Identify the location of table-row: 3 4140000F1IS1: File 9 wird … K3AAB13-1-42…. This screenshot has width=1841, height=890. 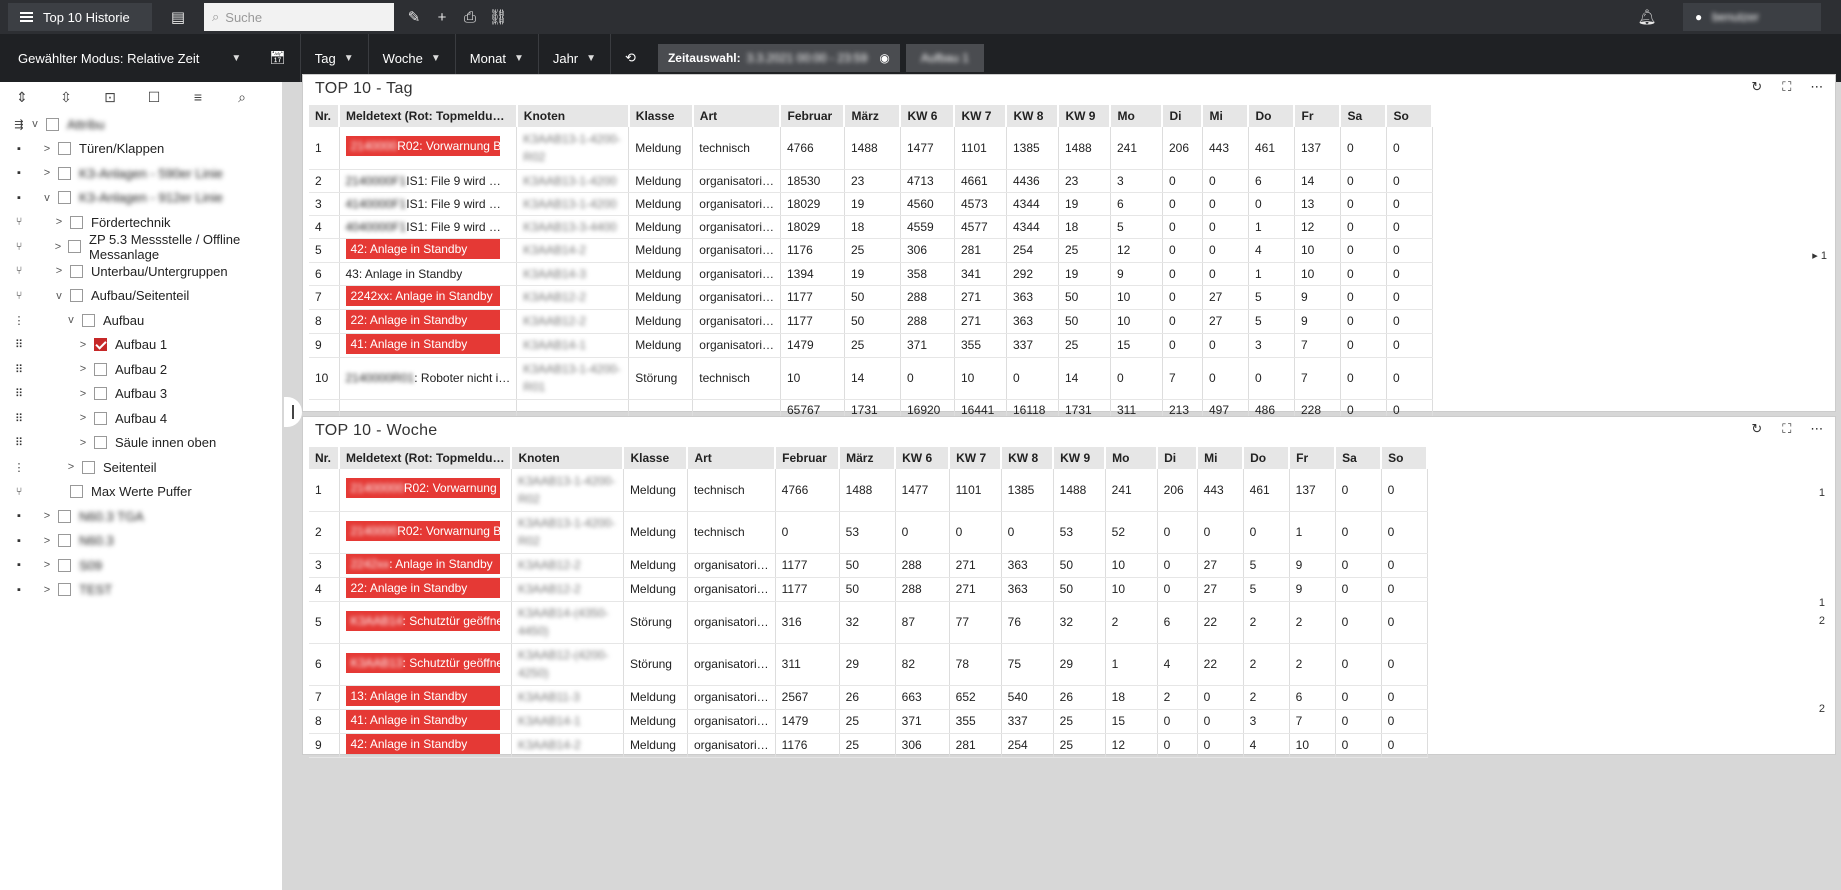
(871, 204).